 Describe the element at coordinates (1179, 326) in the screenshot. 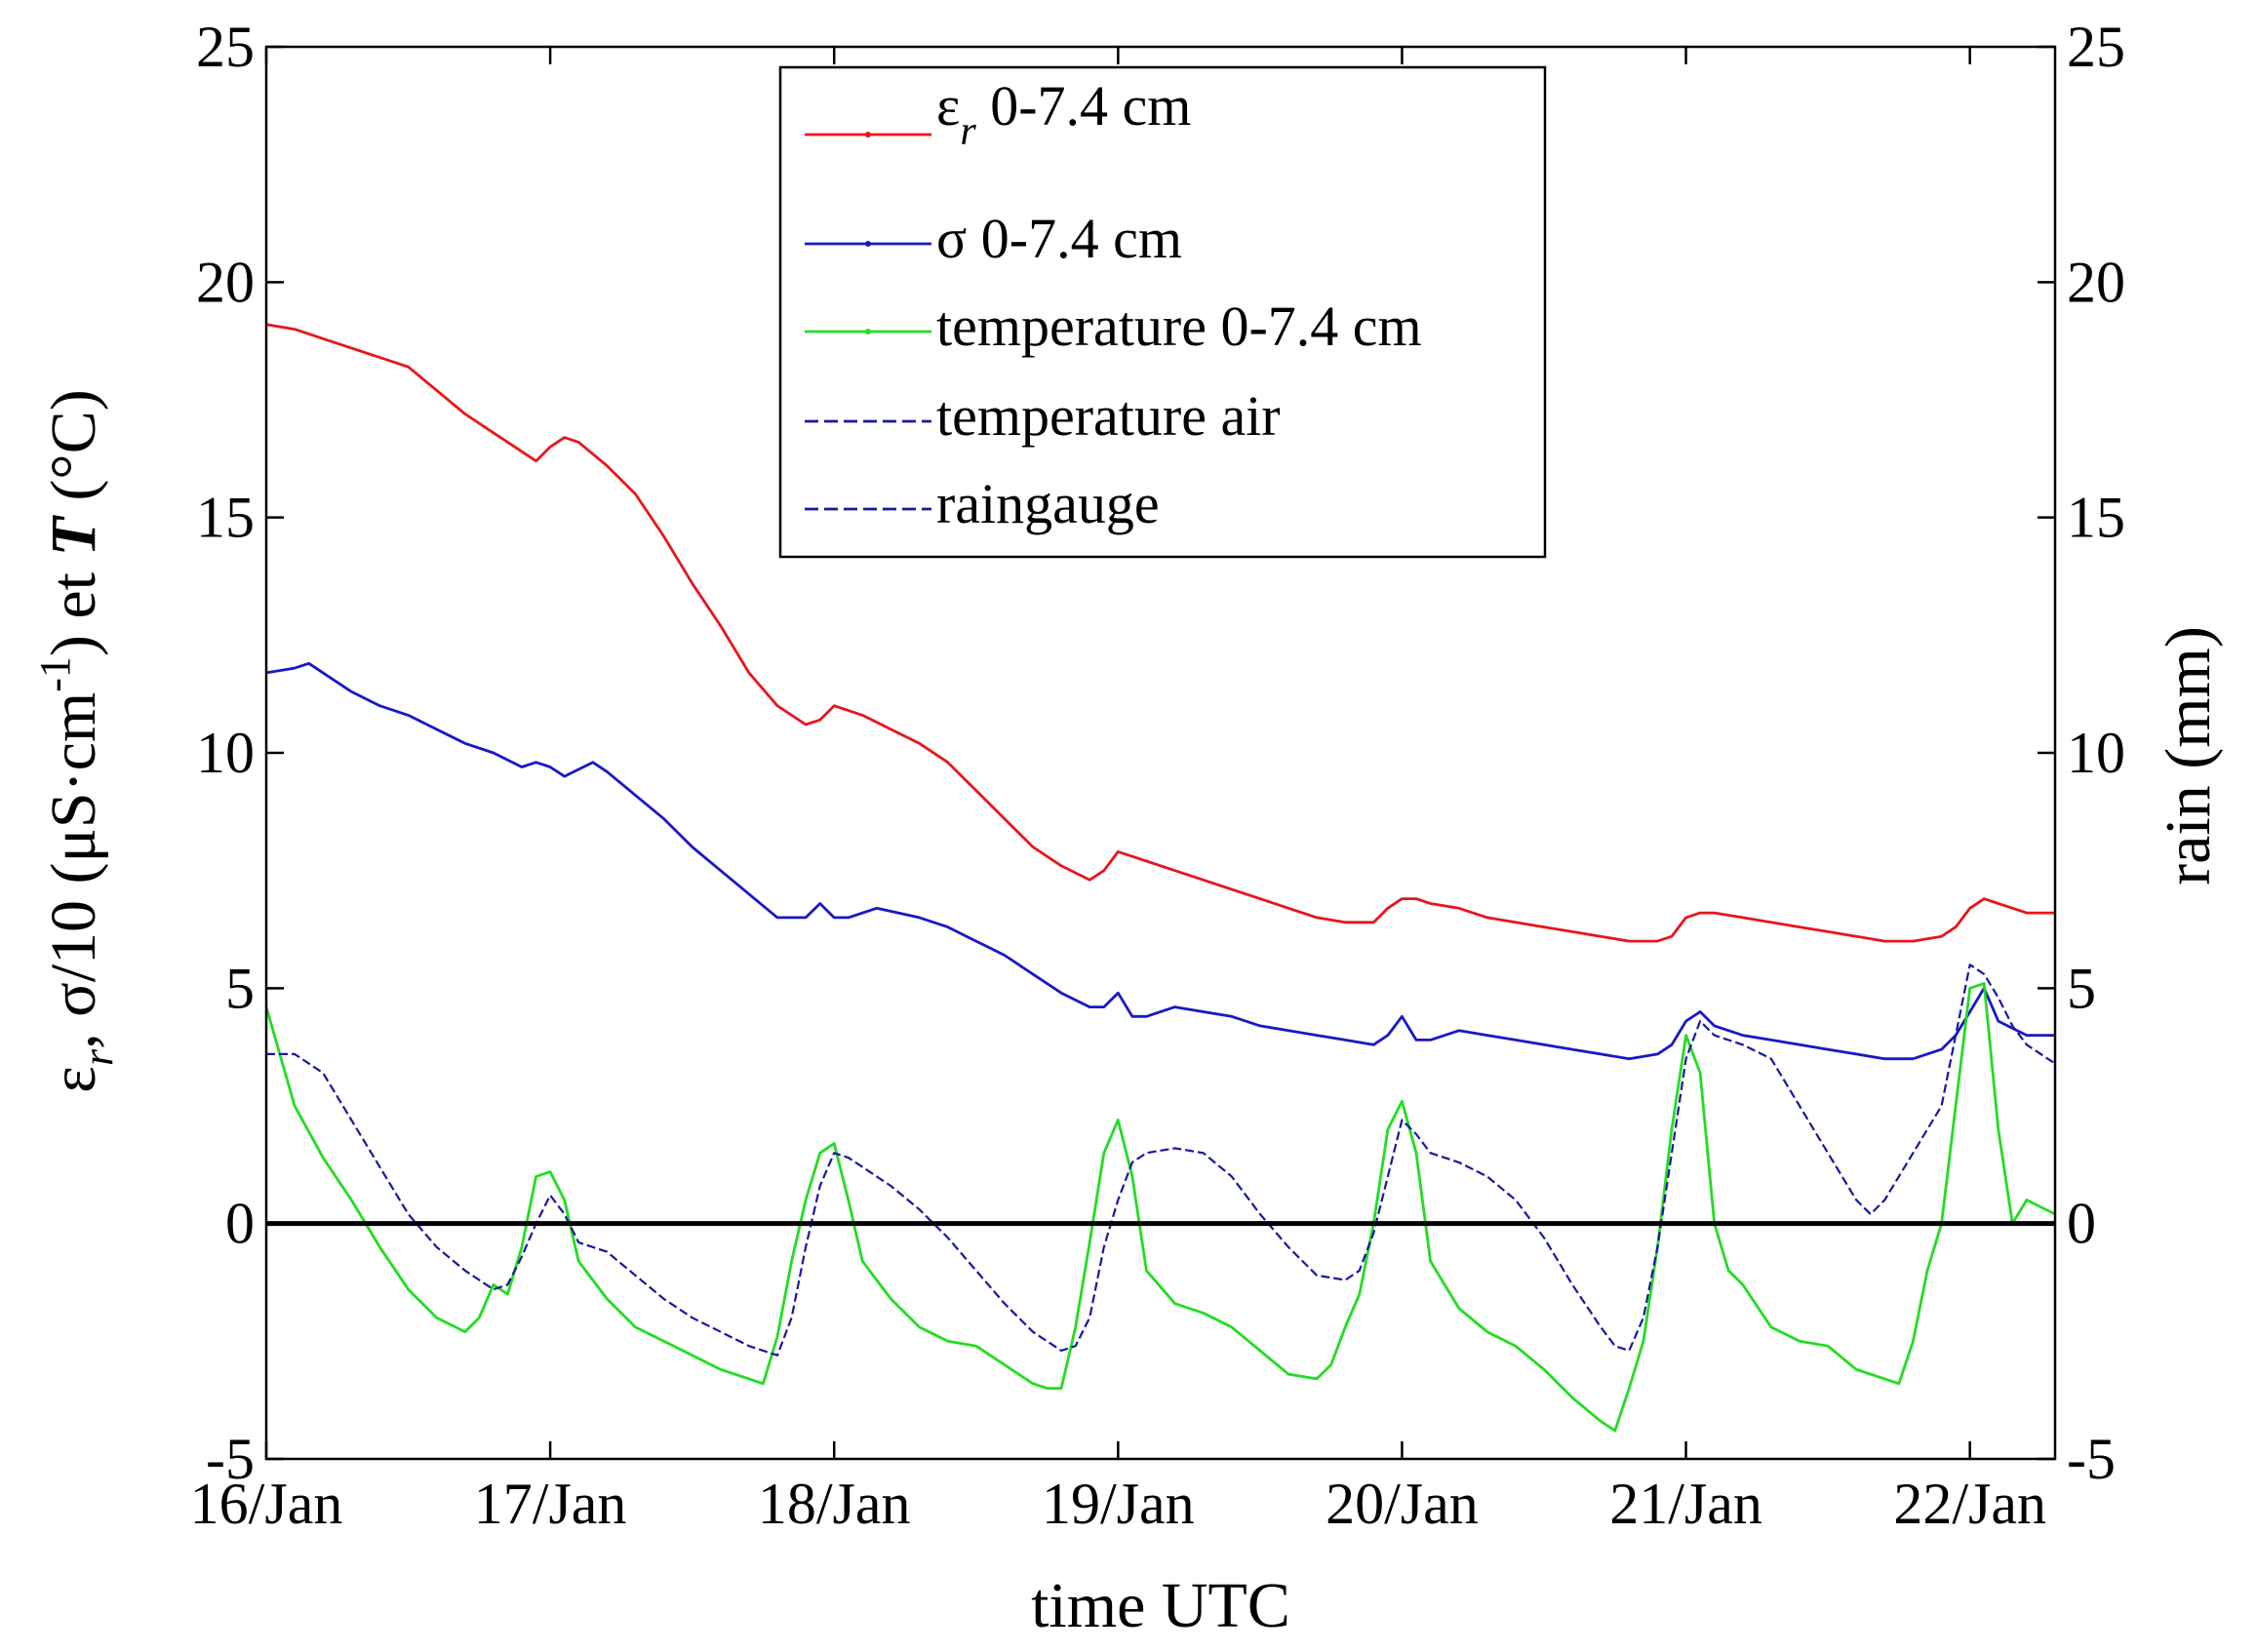

I see `legend-label-2: temperature 0-7.4 cm` at that location.